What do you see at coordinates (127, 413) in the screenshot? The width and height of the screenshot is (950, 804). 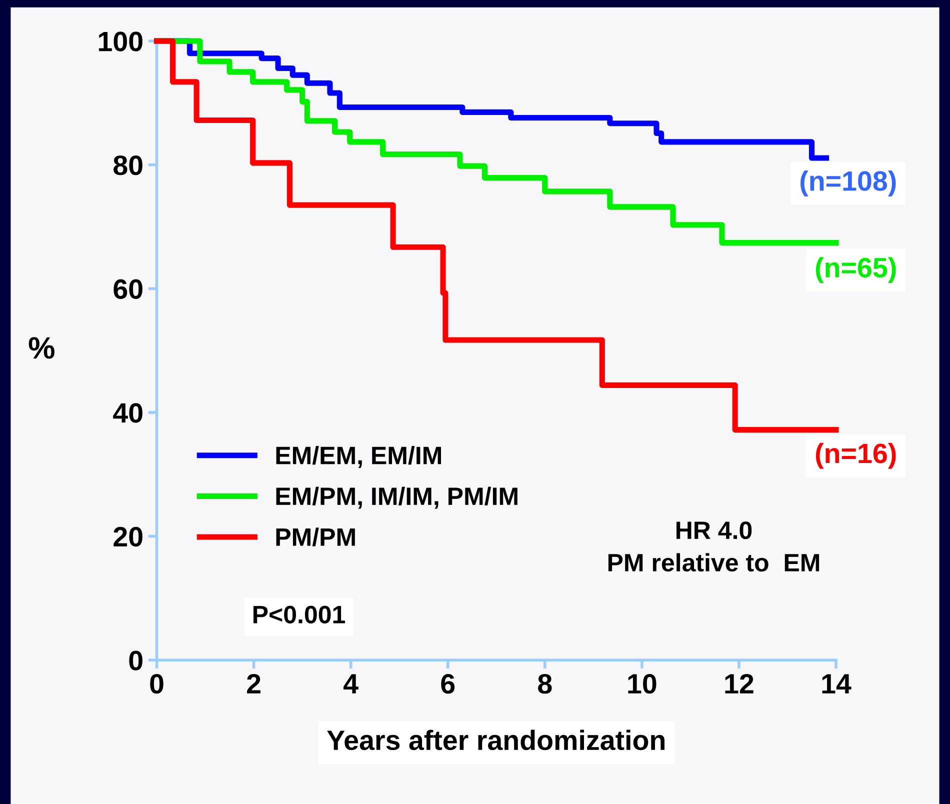 I see `y-tick-label: 40` at bounding box center [127, 413].